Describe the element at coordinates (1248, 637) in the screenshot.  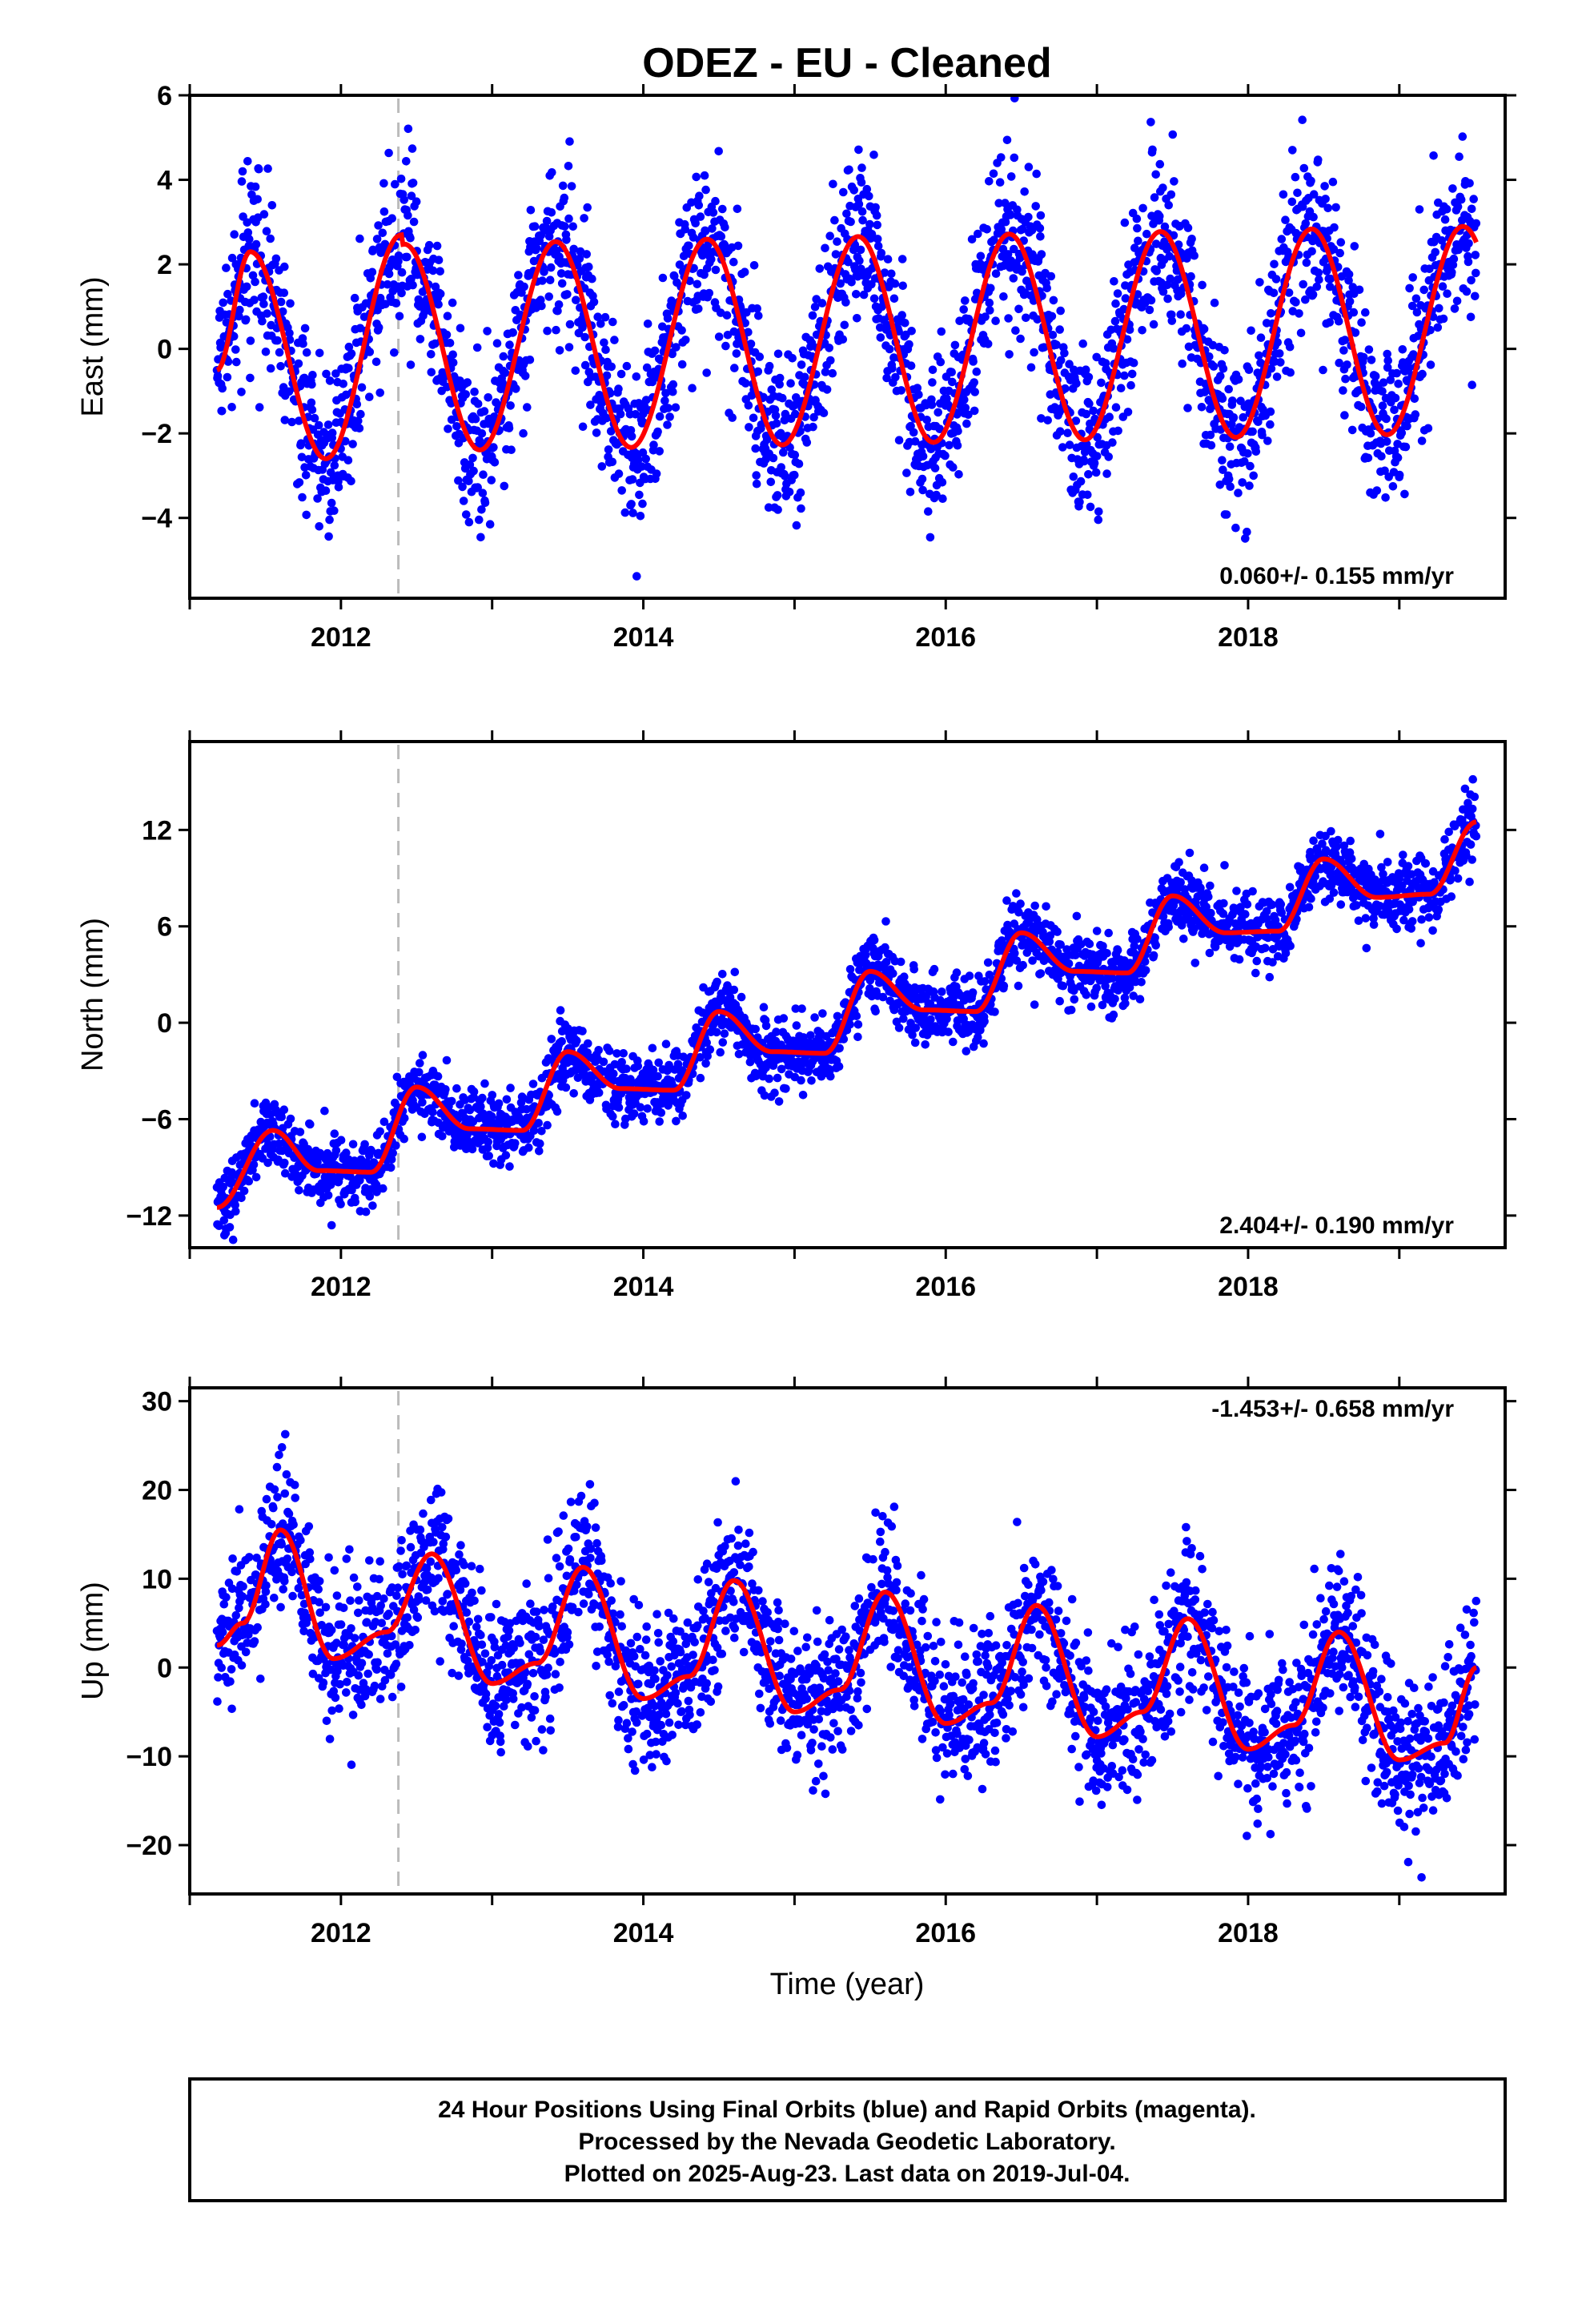
I see `x-tick-label: 2018` at that location.